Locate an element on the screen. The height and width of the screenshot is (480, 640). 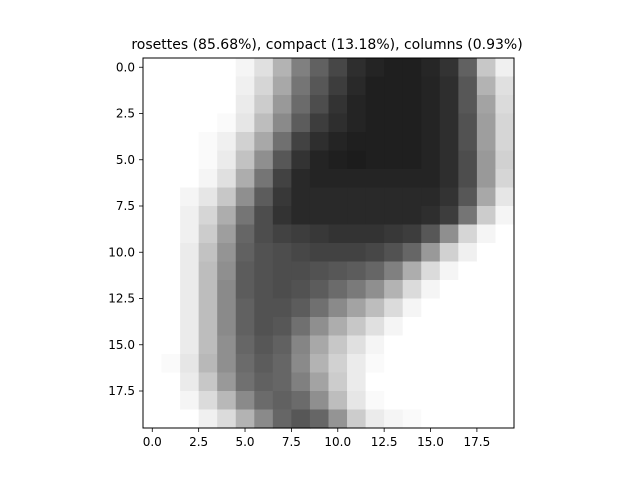
x-tick-label: 12.5 is located at coordinates (384, 442).